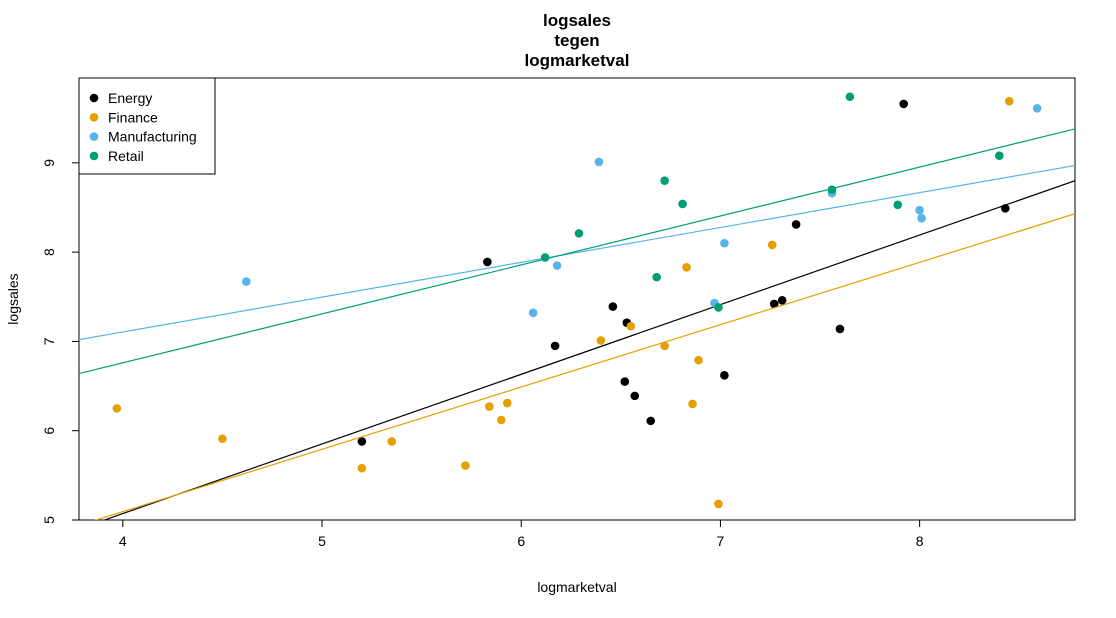  I want to click on y-tick-label: 8, so click(49, 252).